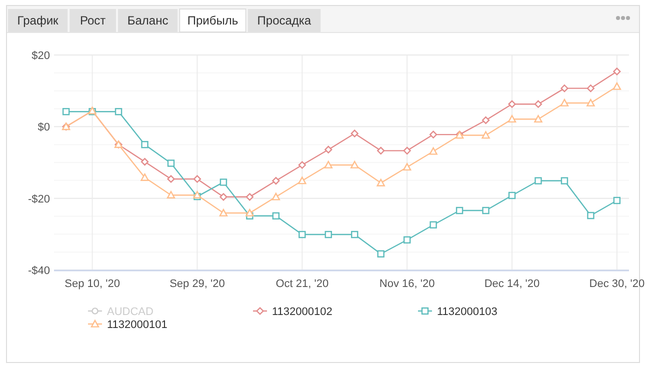 Image resolution: width=647 pixels, height=371 pixels. Describe the element at coordinates (302, 284) in the screenshot. I see `x-tick-label: Oct 21, '20` at that location.